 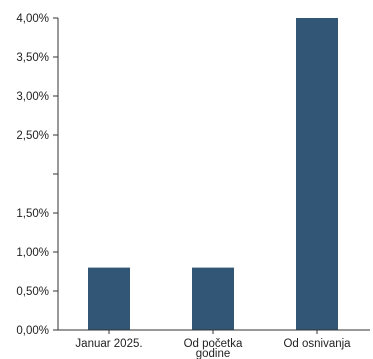 What do you see at coordinates (317, 344) in the screenshot?
I see `x-tick-label: Od osnivanja` at bounding box center [317, 344].